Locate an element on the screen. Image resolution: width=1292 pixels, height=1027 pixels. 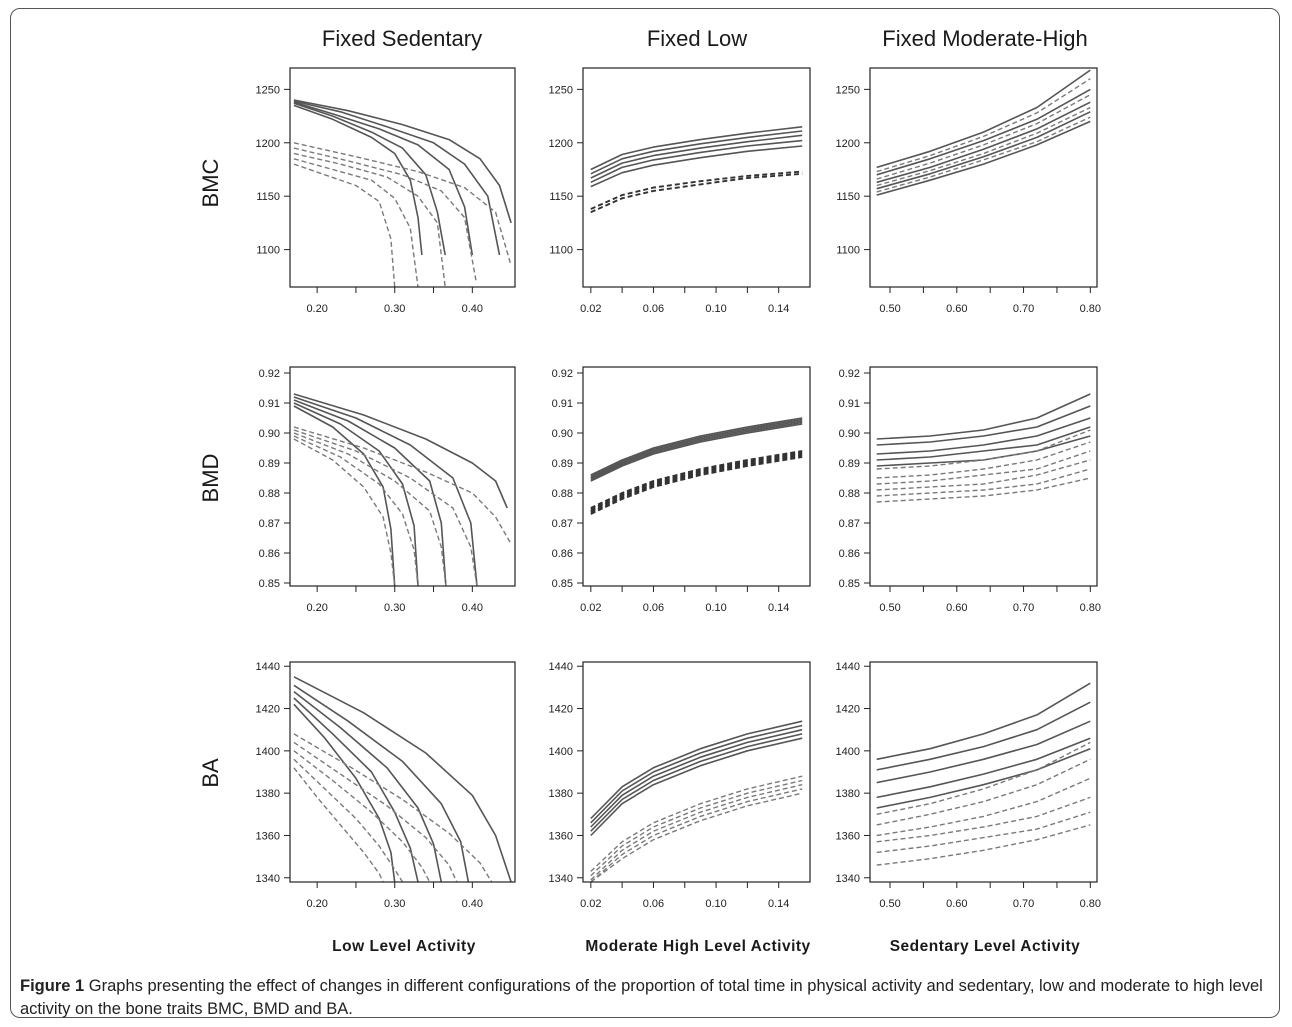
column-title-fixed-sedentary: Fixed Sedentary is located at coordinates (402, 38).